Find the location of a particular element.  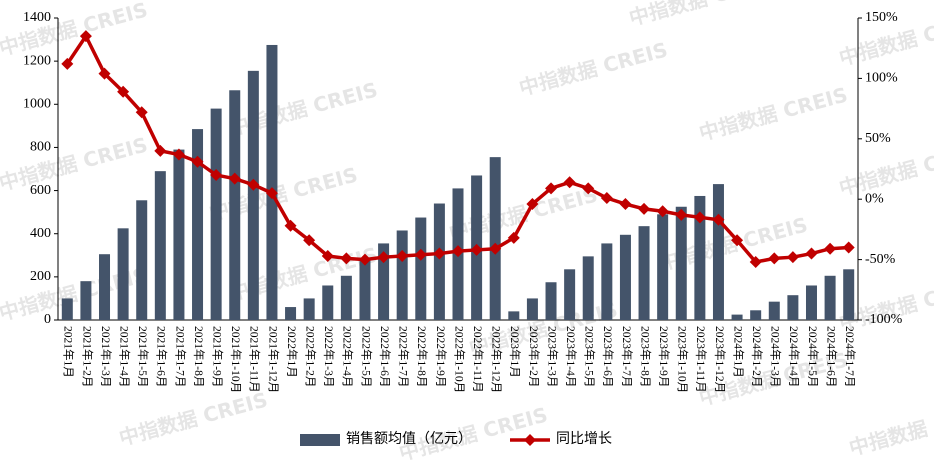

x-tick-label: 2023年1-8月 is located at coordinates (645, 356).